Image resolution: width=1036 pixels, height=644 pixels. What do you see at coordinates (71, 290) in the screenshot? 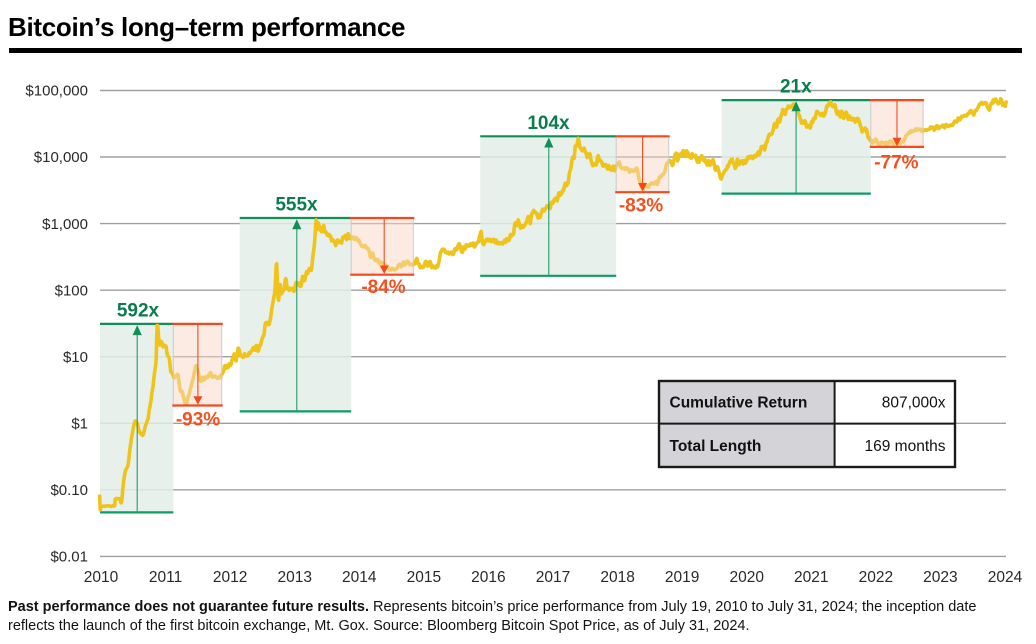
I see `svg-text: $100` at bounding box center [71, 290].